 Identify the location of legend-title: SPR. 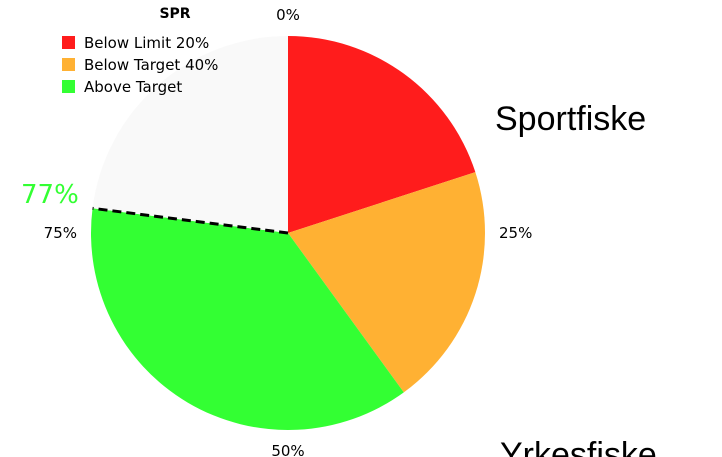
(174, 14).